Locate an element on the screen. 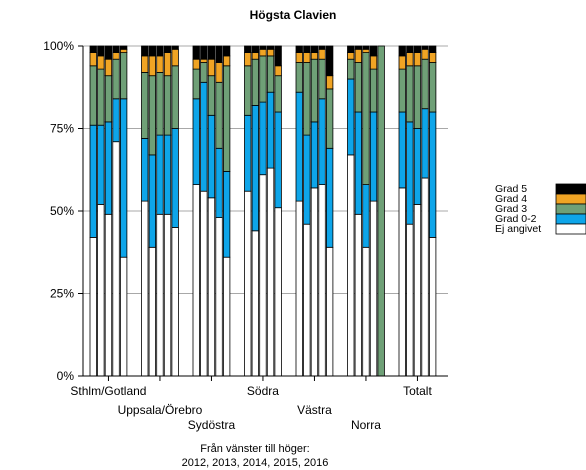 This screenshot has height=470, width=586. y-tick-label: 100% is located at coordinates (58, 46).